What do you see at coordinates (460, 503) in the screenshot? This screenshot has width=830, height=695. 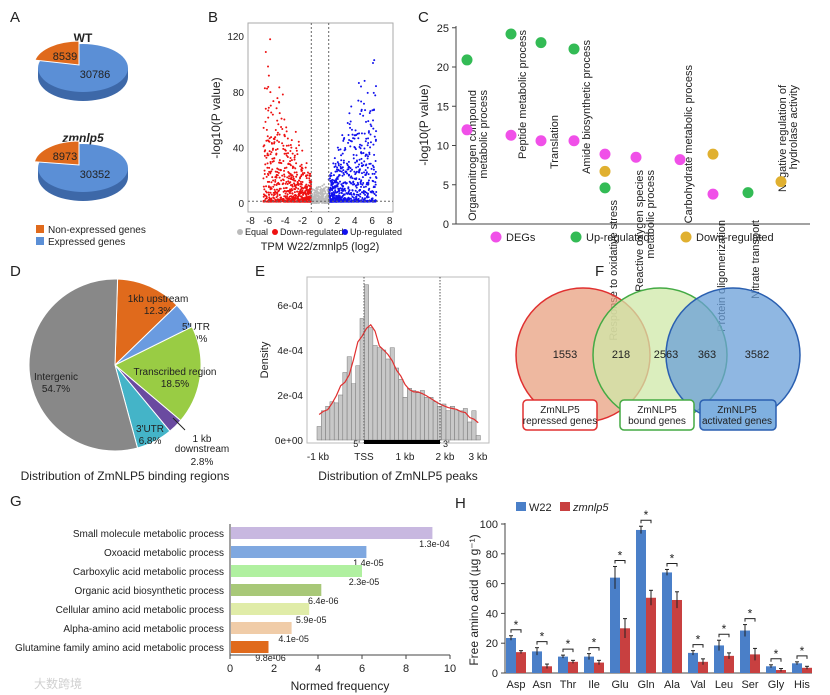 I see `panel-label-h: H` at bounding box center [460, 503].